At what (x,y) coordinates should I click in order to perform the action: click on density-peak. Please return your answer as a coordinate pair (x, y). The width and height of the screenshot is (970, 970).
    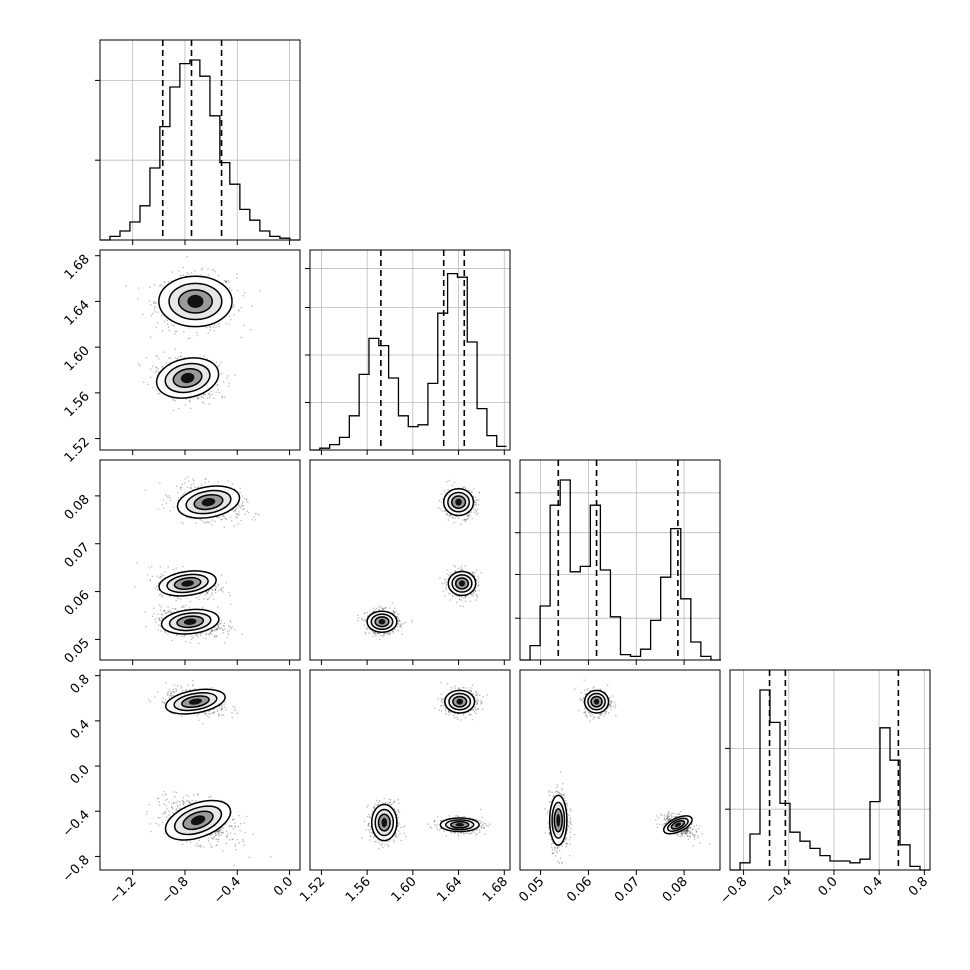
    Looking at the image, I should click on (195, 701).